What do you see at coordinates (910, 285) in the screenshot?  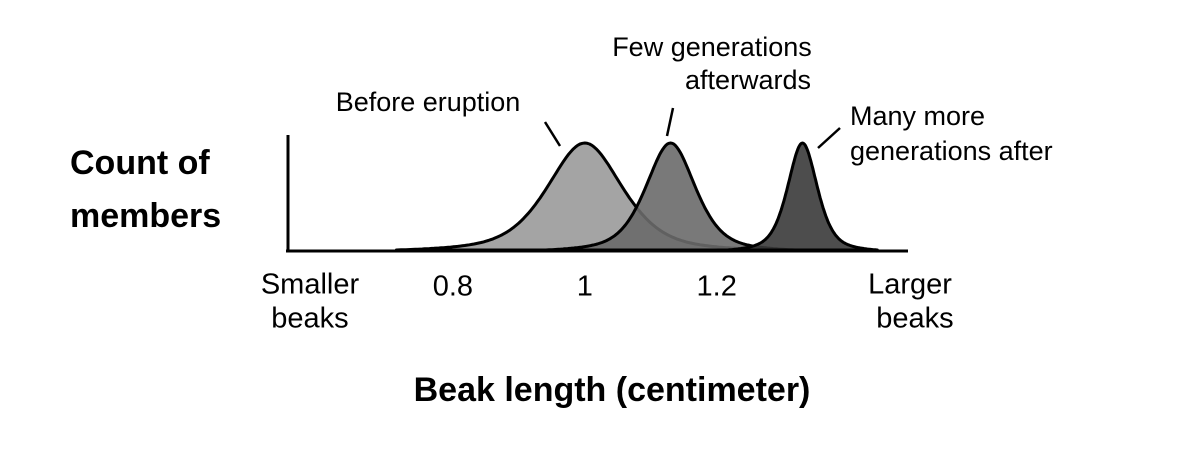 I see `x-end-label: Larger` at bounding box center [910, 285].